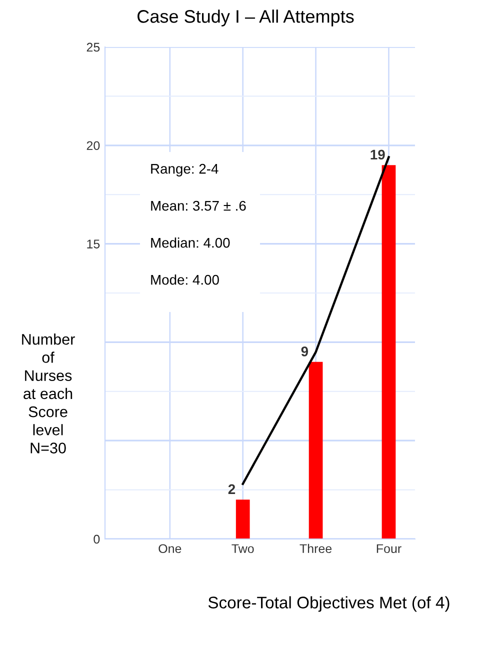  What do you see at coordinates (243, 549) in the screenshot?
I see `x-tick-label: Two` at bounding box center [243, 549].